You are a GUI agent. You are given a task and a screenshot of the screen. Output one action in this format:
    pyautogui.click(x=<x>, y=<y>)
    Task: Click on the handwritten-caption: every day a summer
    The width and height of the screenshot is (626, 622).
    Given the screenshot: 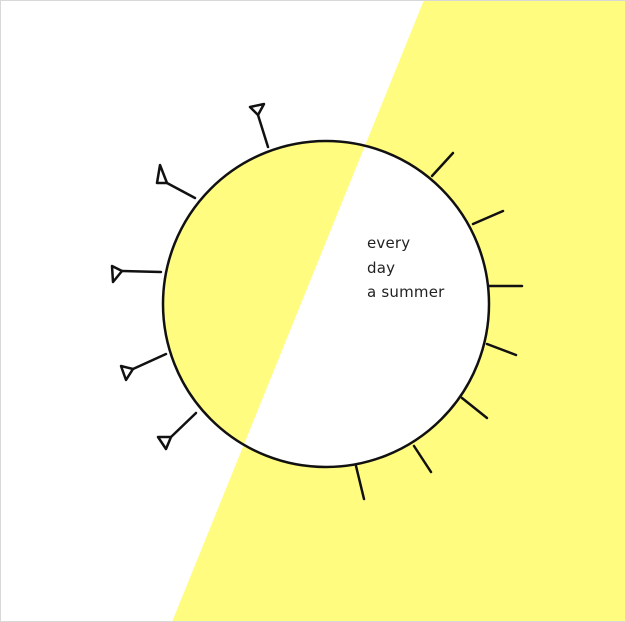 What is the action you would take?
    pyautogui.click(x=406, y=268)
    